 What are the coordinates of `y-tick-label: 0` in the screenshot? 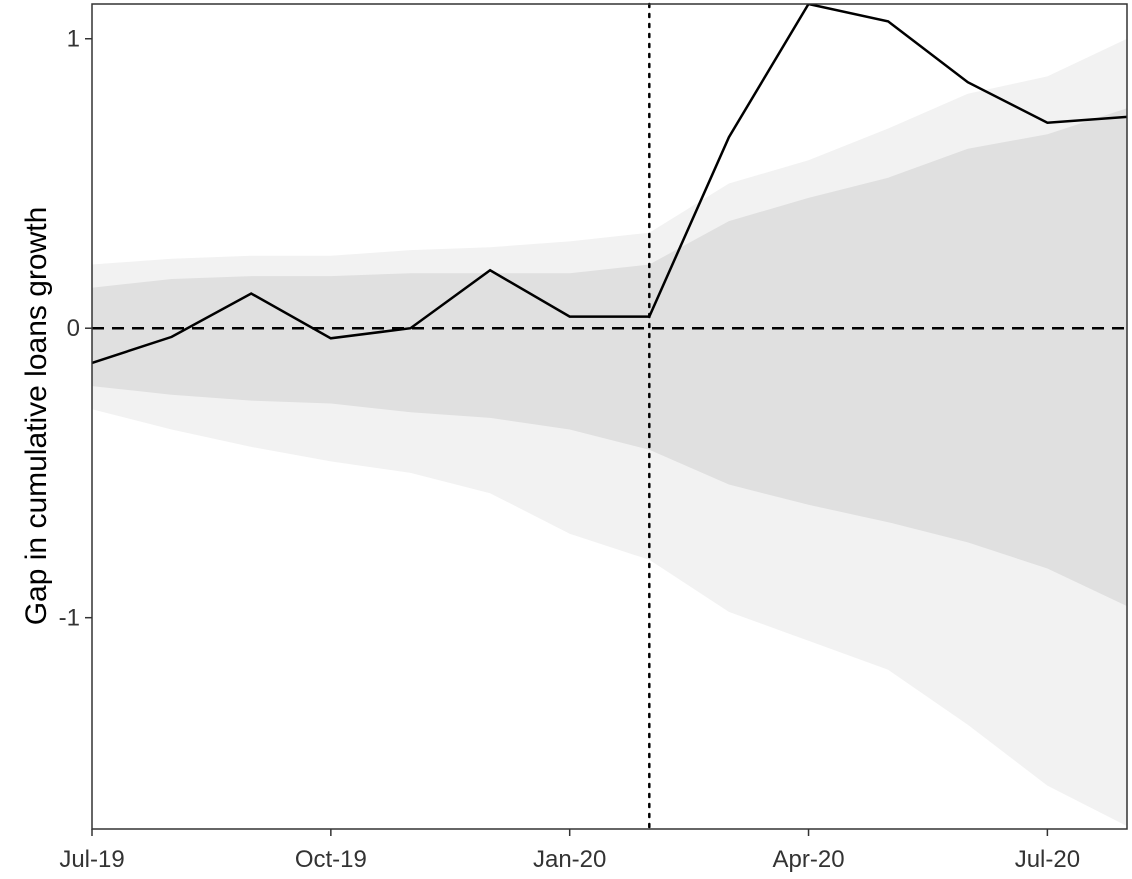 It's located at (73, 328).